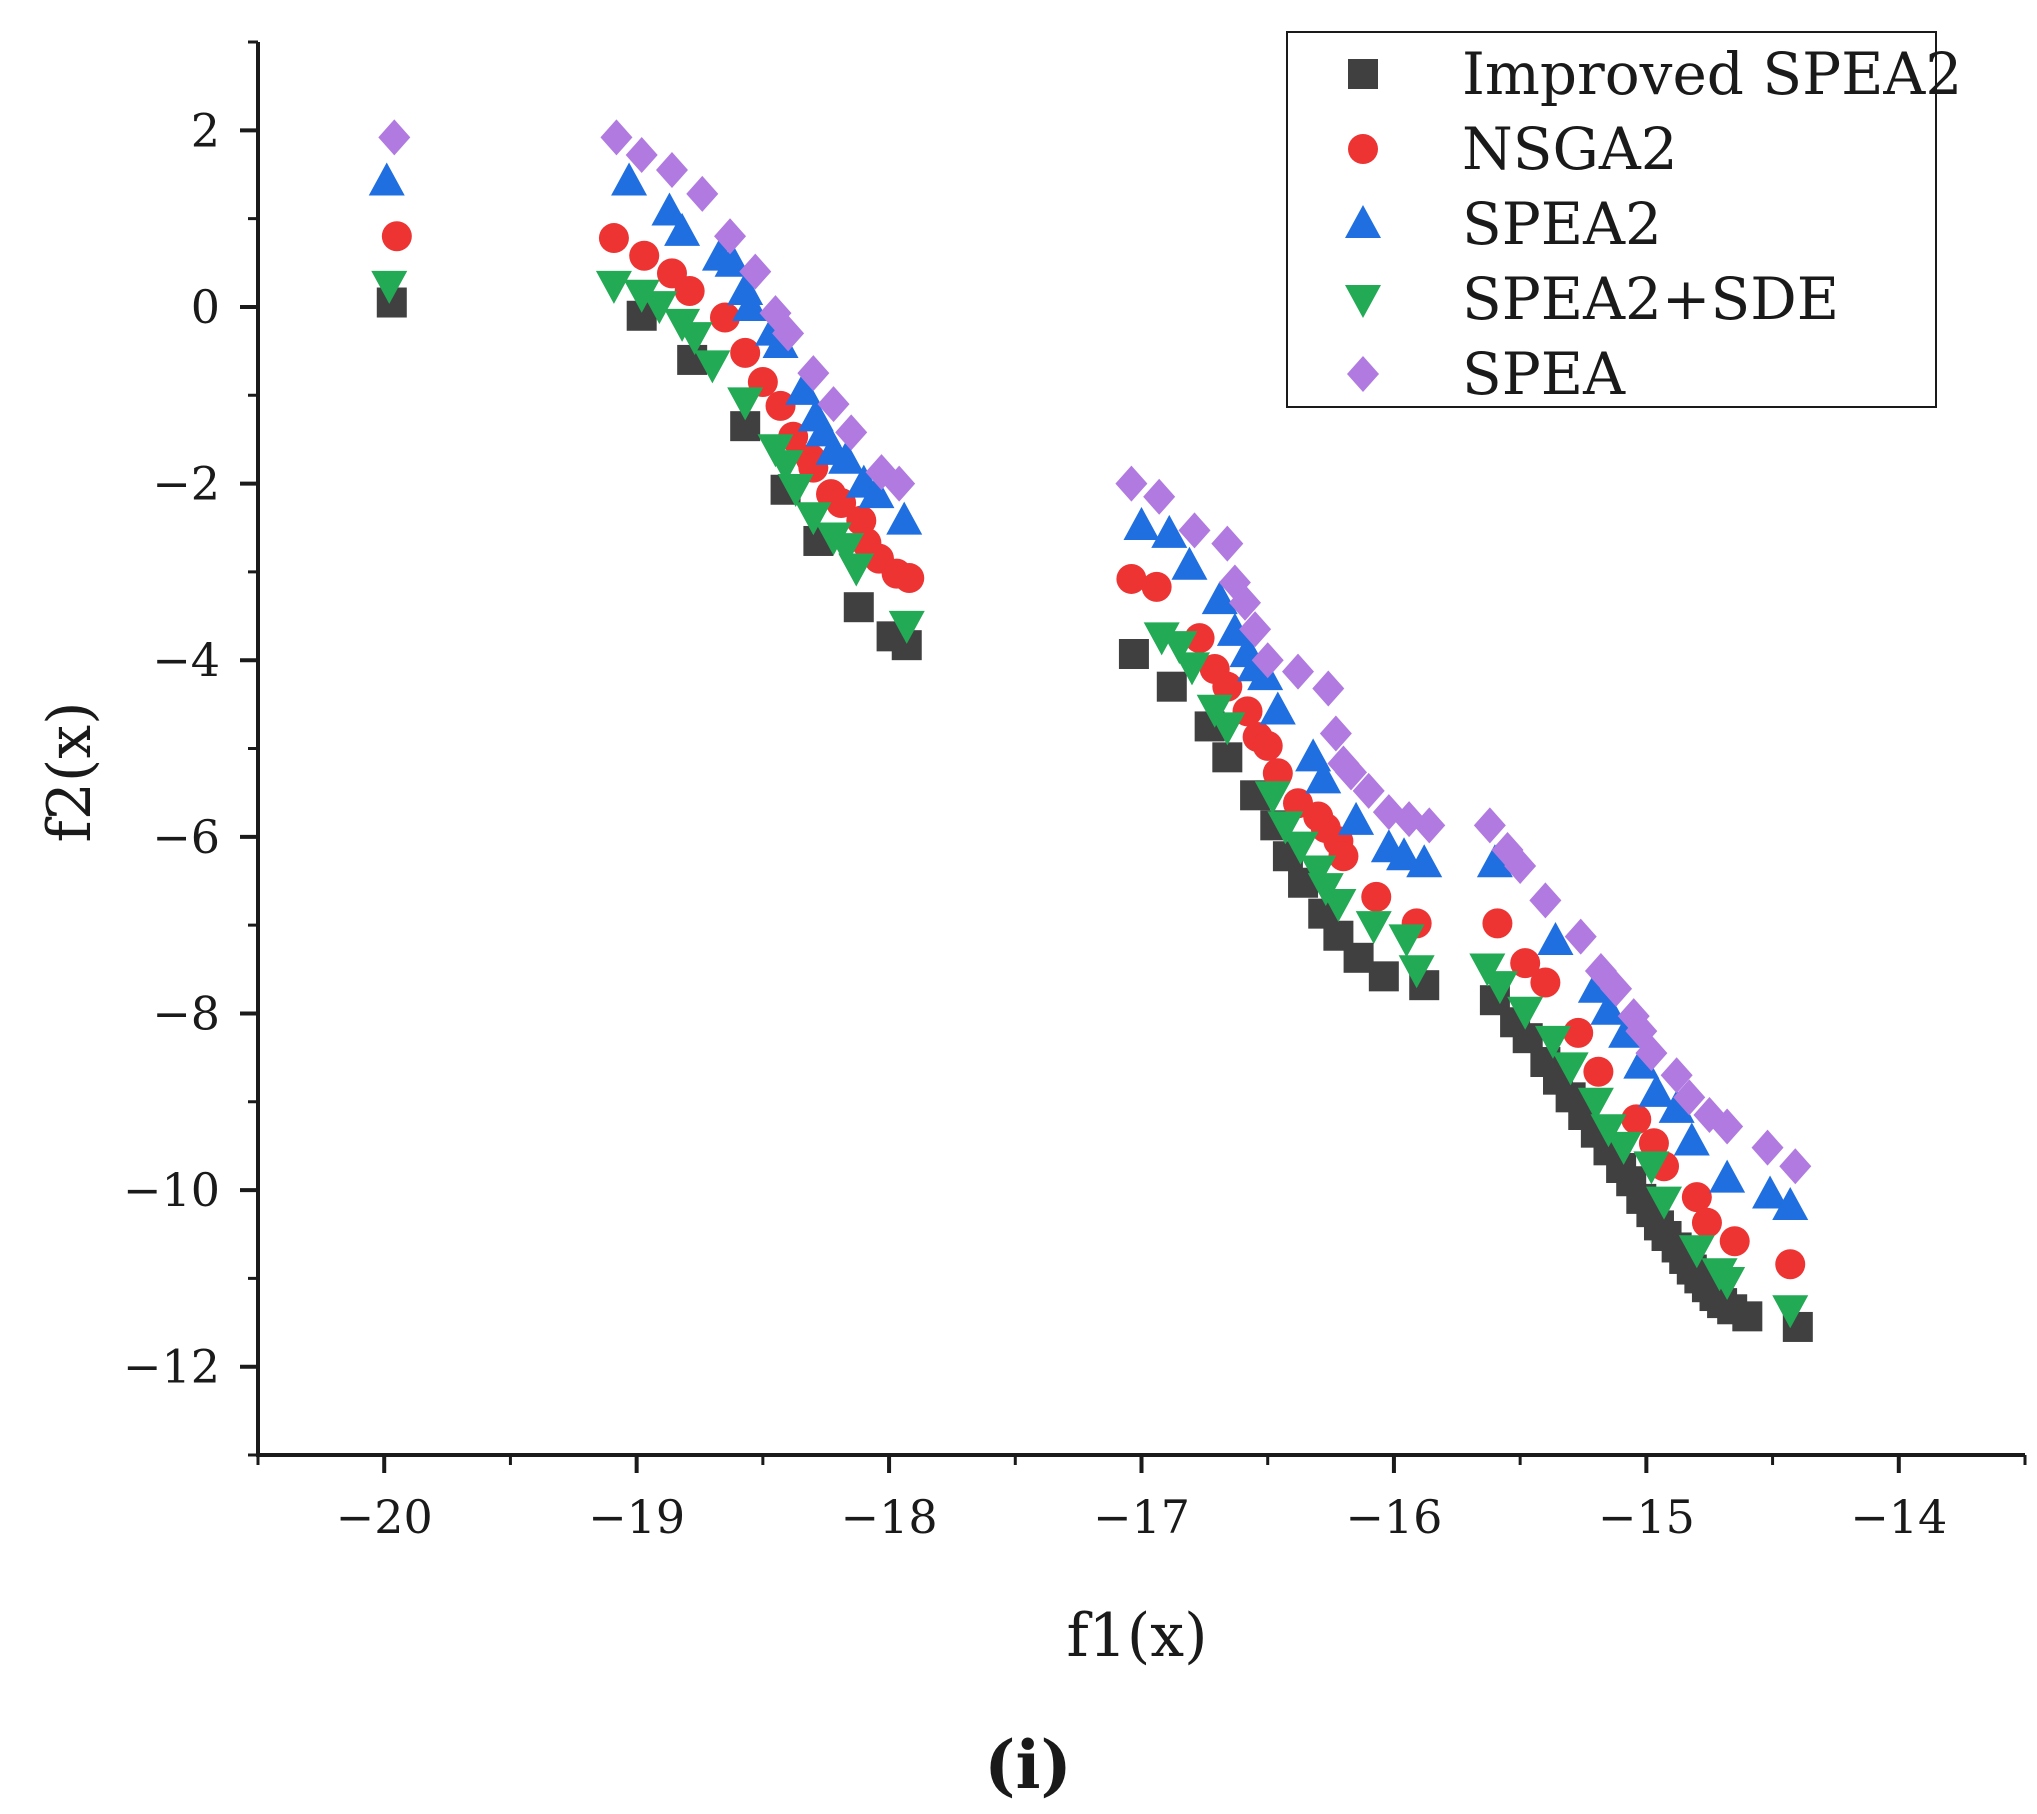 Image resolution: width=2037 pixels, height=1814 pixels. Describe the element at coordinates (1624, 219) in the screenshot. I see `legend: Improved SPEA2 NSGA2 SPEA2 SPEA2+SDE SPEA` at that location.